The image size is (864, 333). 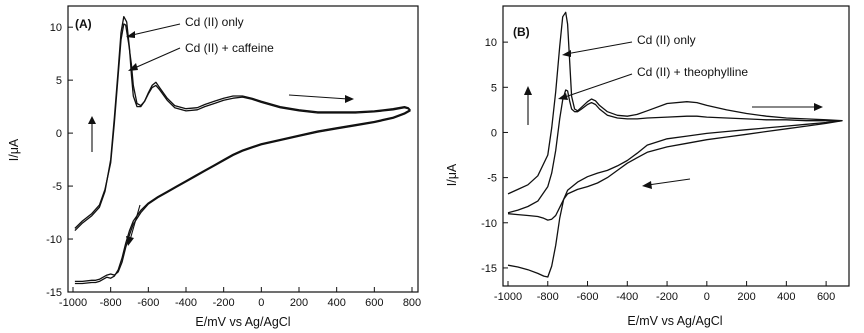 I want to click on panel-a-x-axis-label: E/mV vs Ag/AgCl, so click(x=242, y=322).